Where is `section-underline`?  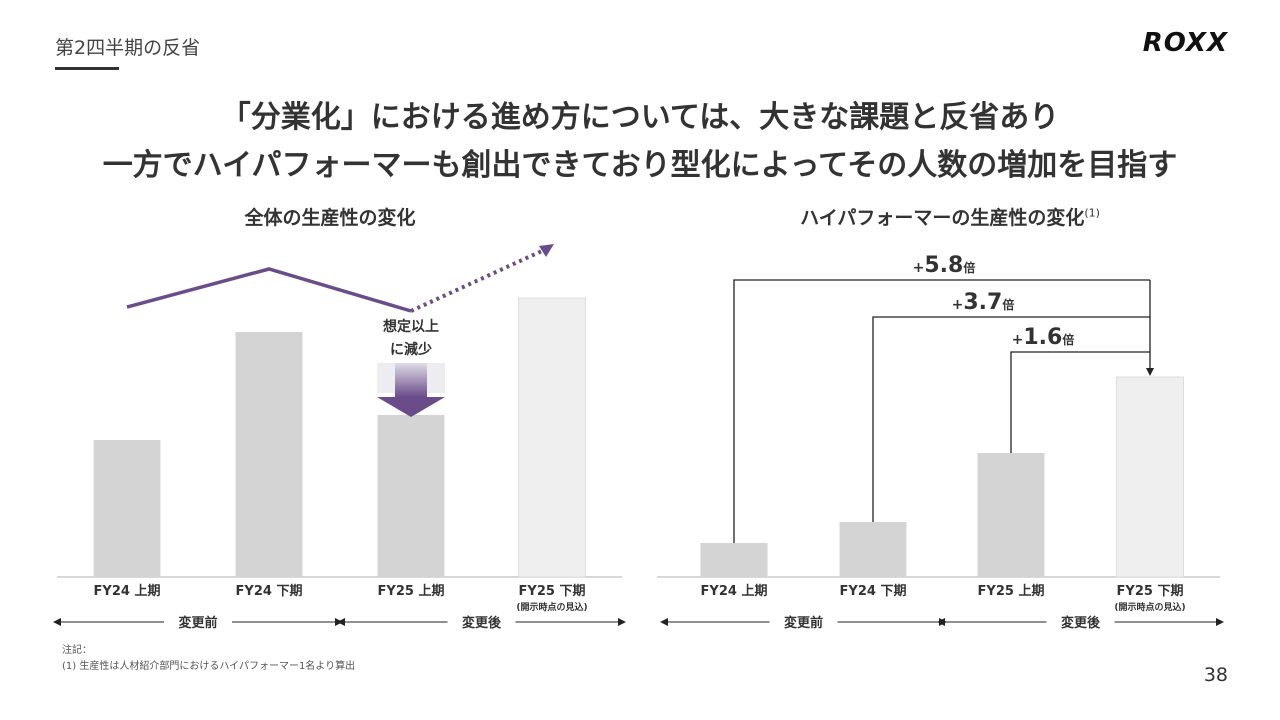 section-underline is located at coordinates (87, 68).